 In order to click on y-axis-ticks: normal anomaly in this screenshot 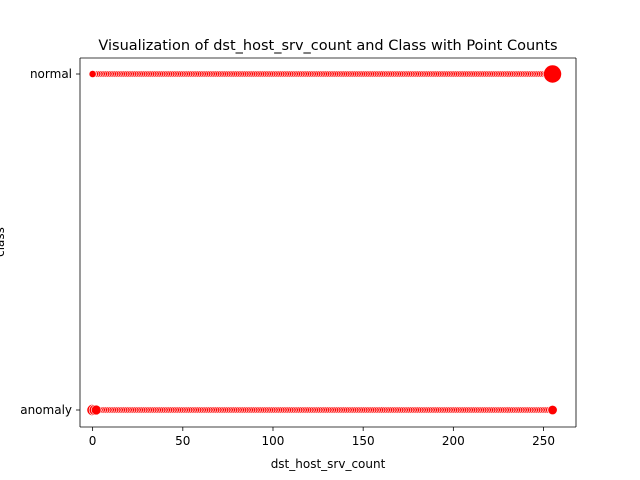, I will do `click(50, 242)`.